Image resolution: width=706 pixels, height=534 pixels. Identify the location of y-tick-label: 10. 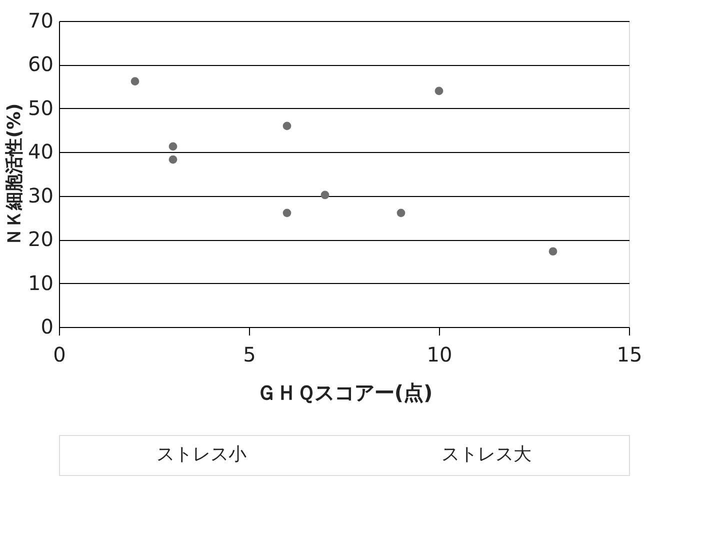
(41, 282).